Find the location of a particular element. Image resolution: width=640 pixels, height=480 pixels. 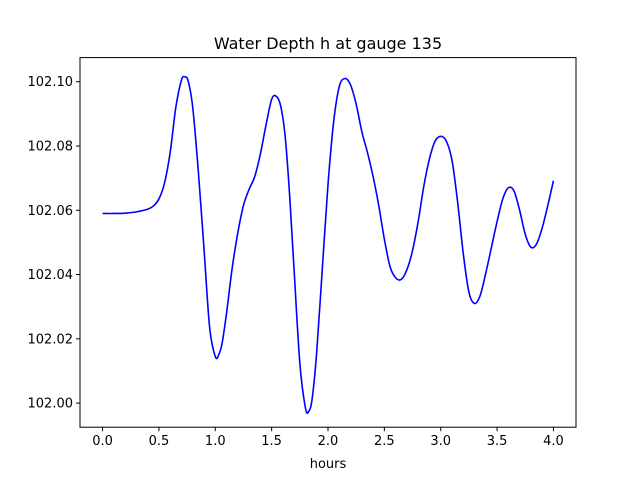

x-tick-label: 1.5 is located at coordinates (271, 441).